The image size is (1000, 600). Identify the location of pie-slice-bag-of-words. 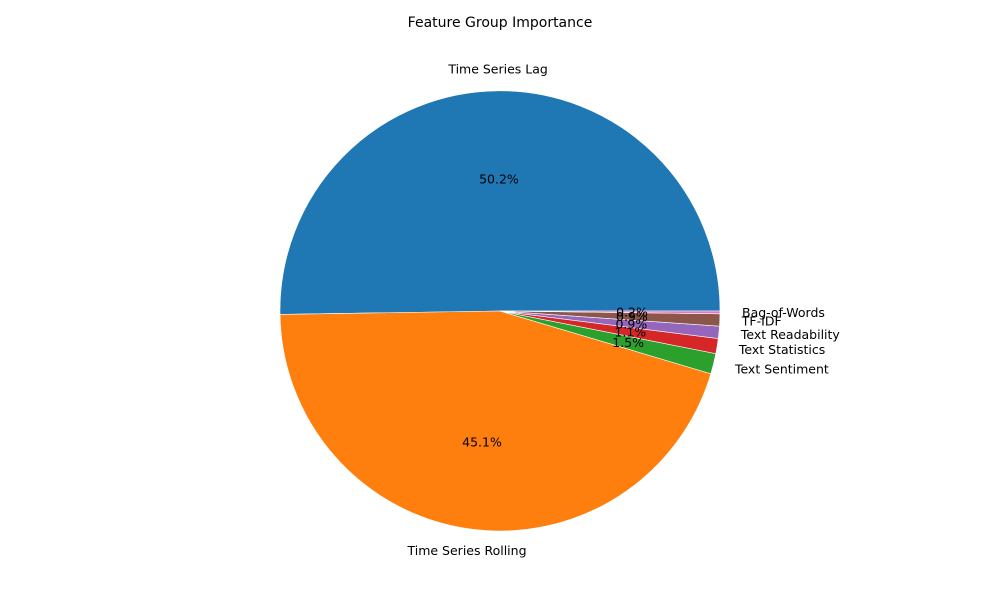
(610, 312).